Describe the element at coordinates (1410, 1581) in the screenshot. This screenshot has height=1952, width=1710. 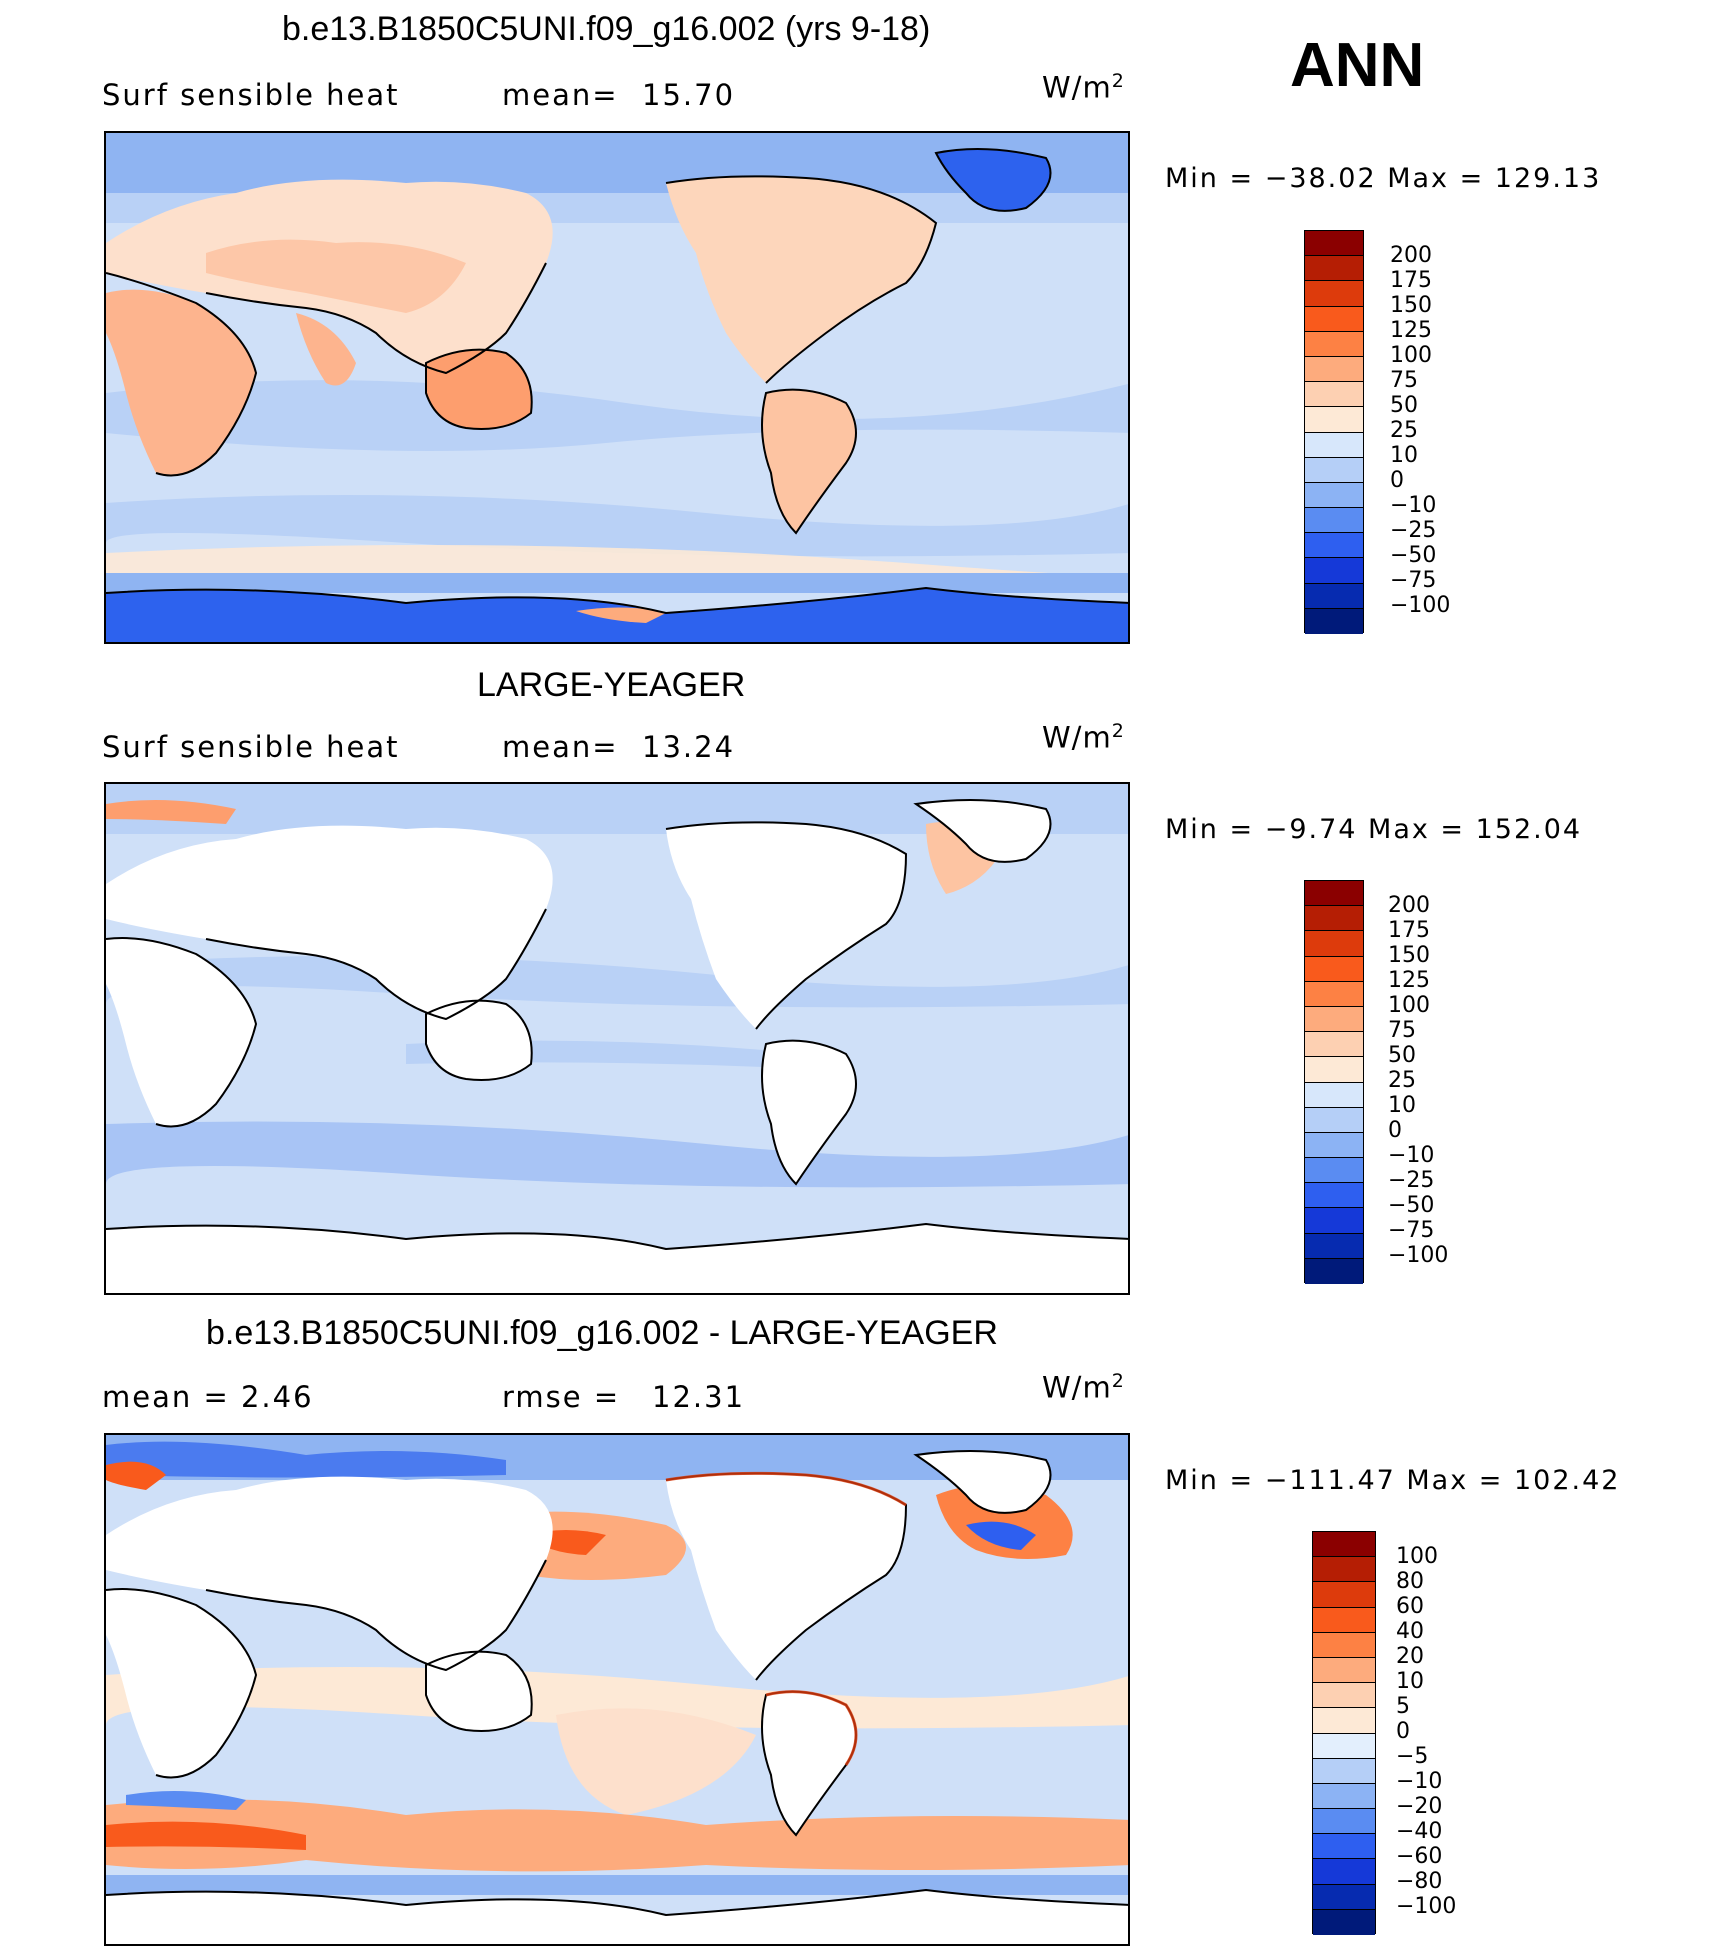
I see `colorbar-tick-label: 80` at that location.